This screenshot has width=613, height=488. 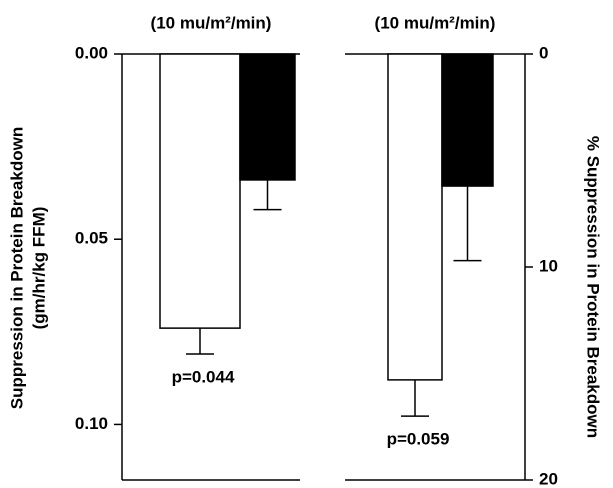 I want to click on y-tick-label: 0.00, so click(x=91, y=52).